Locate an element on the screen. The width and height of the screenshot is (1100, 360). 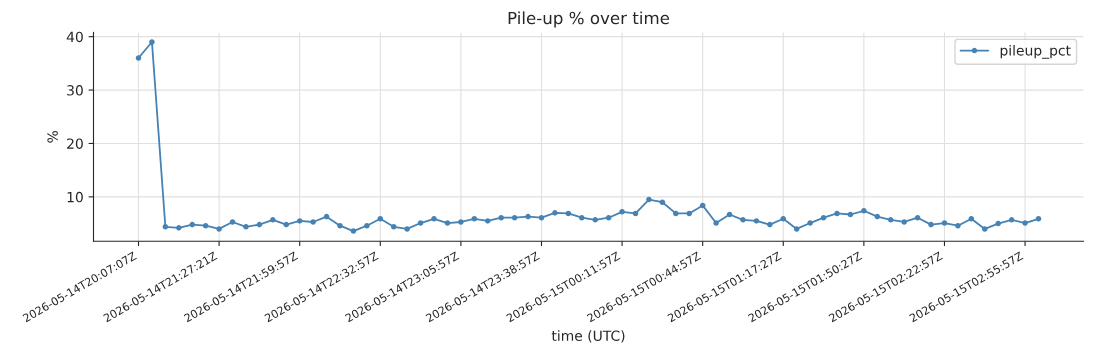
y-tick-label: 10 is located at coordinates (75, 197).